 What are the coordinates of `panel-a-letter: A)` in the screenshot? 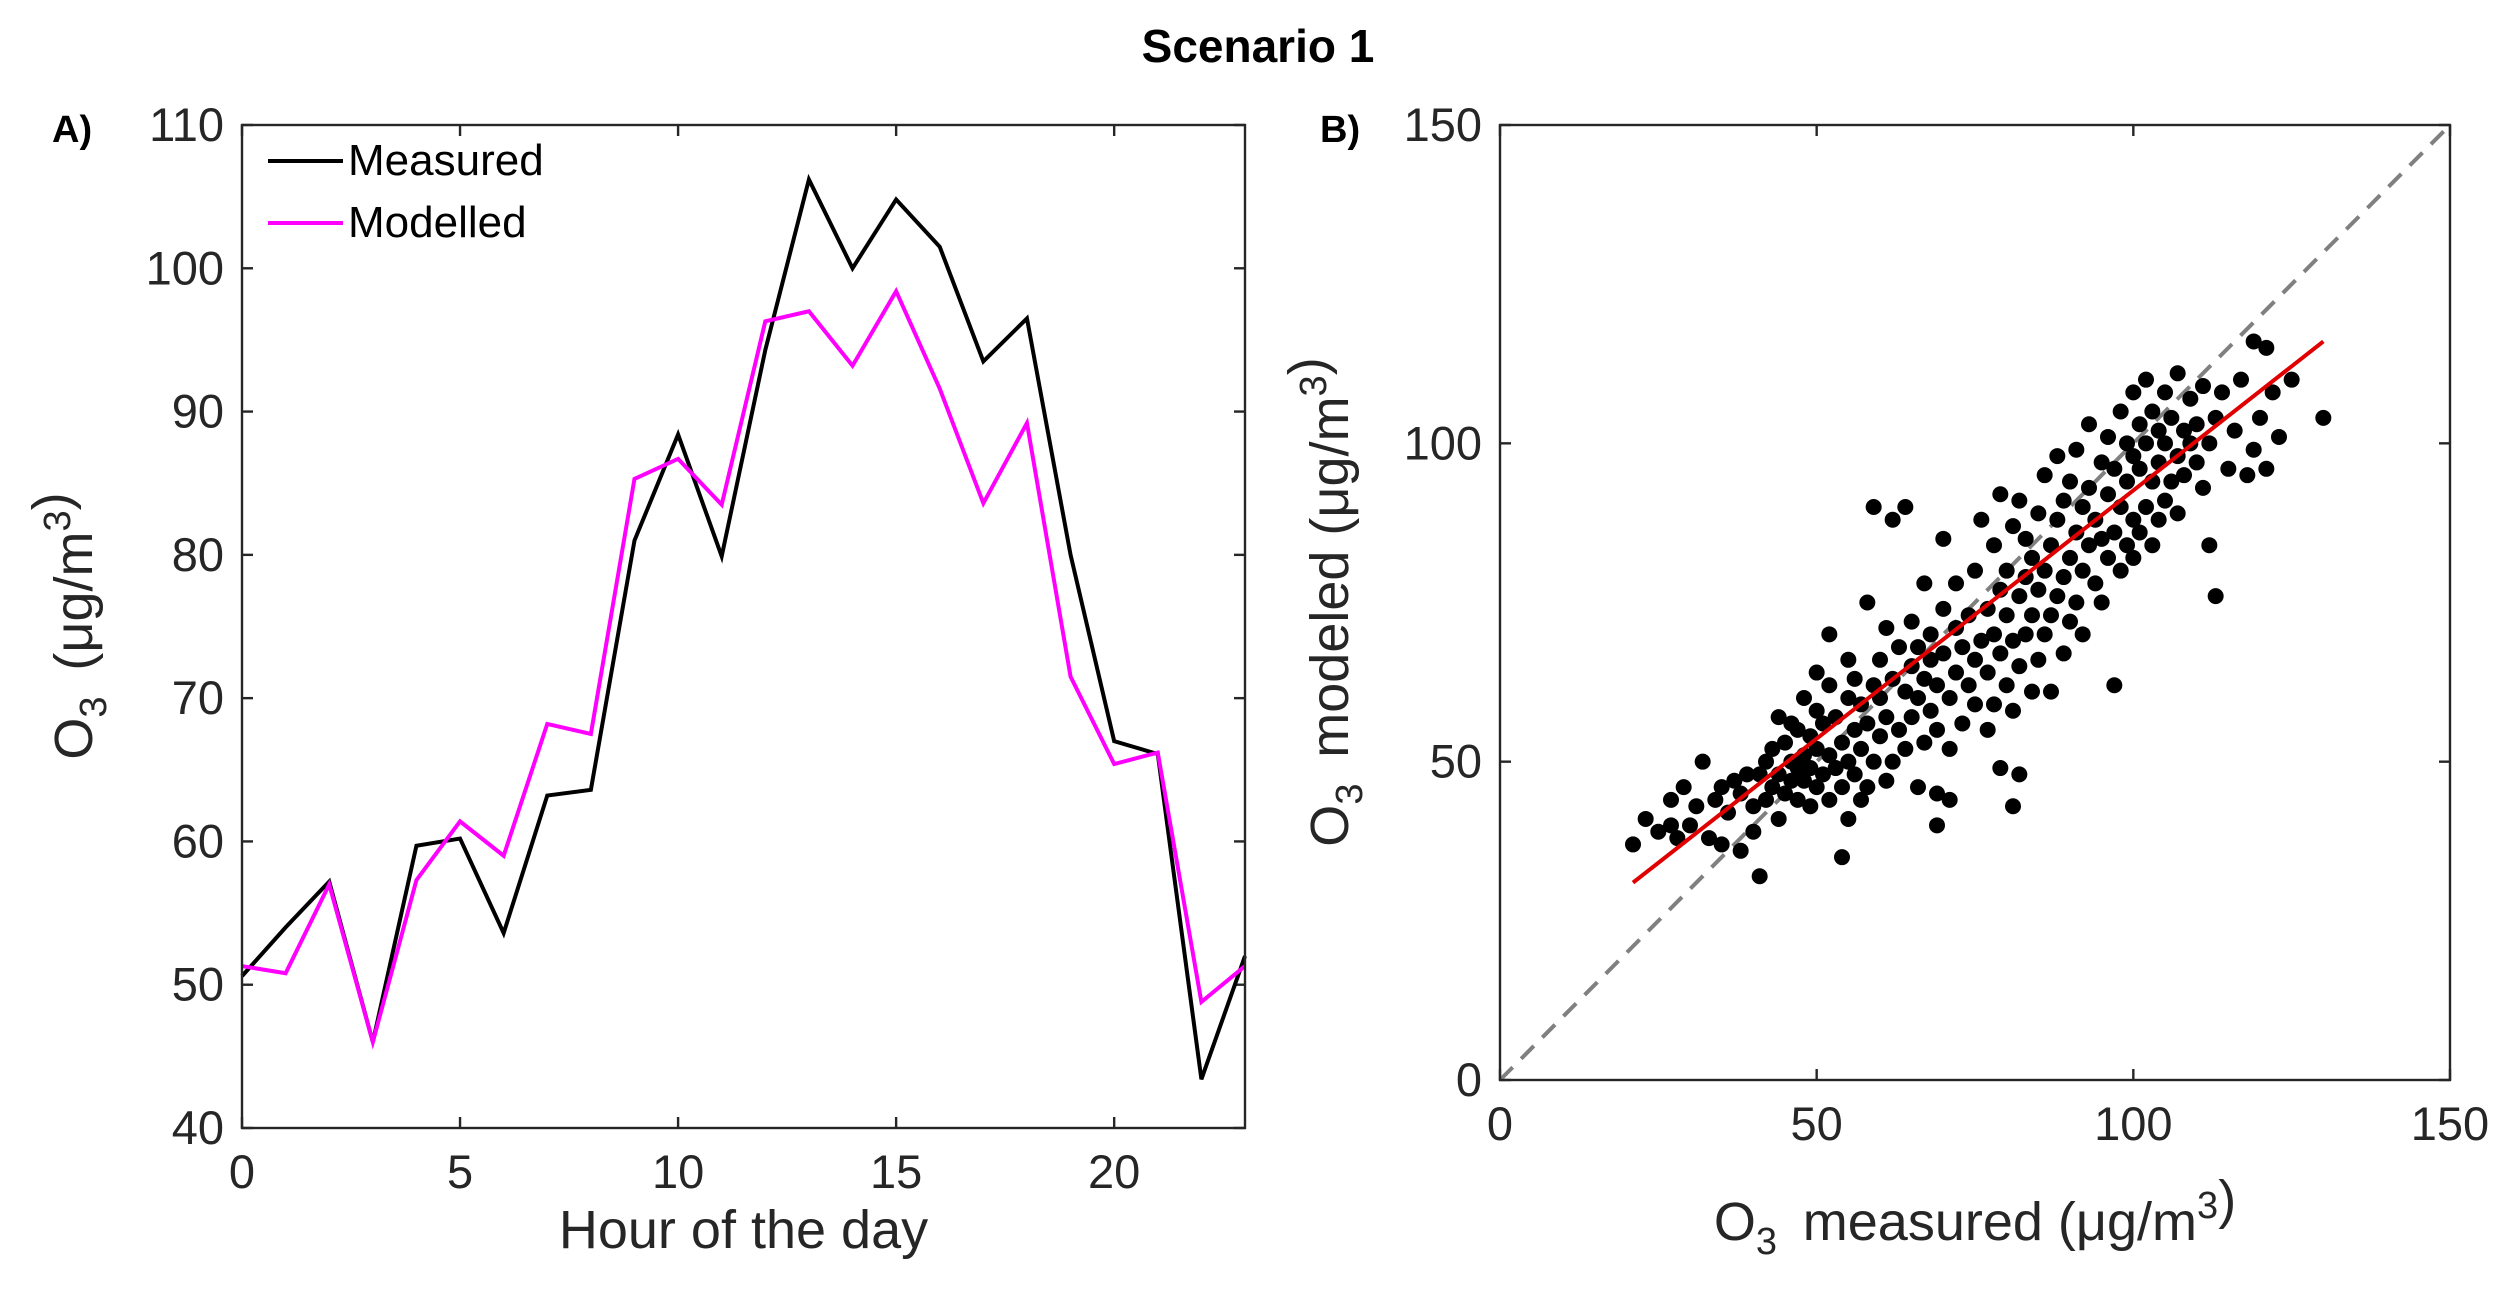 It's located at (72, 130).